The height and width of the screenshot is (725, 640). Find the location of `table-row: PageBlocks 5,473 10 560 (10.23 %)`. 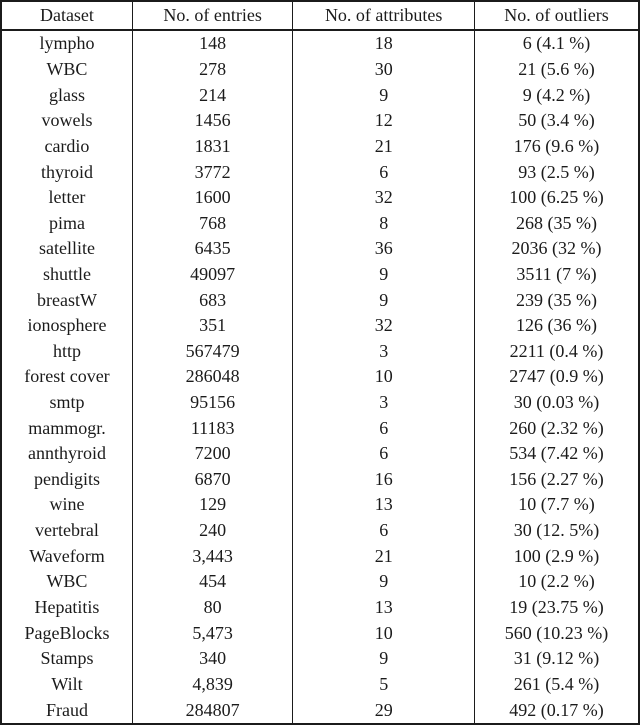

table-row: PageBlocks 5,473 10 560 (10.23 %) is located at coordinates (320, 633).